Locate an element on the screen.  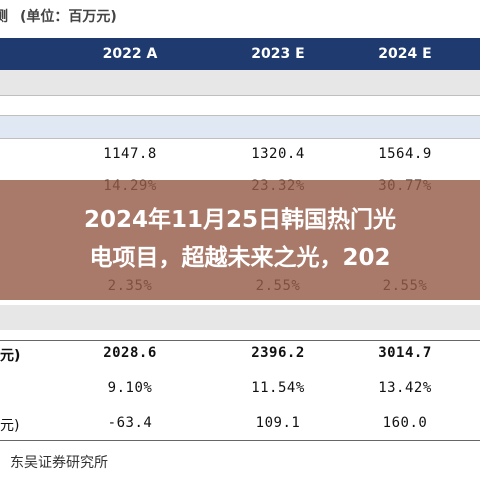
column-header: 2022 A is located at coordinates (130, 54).